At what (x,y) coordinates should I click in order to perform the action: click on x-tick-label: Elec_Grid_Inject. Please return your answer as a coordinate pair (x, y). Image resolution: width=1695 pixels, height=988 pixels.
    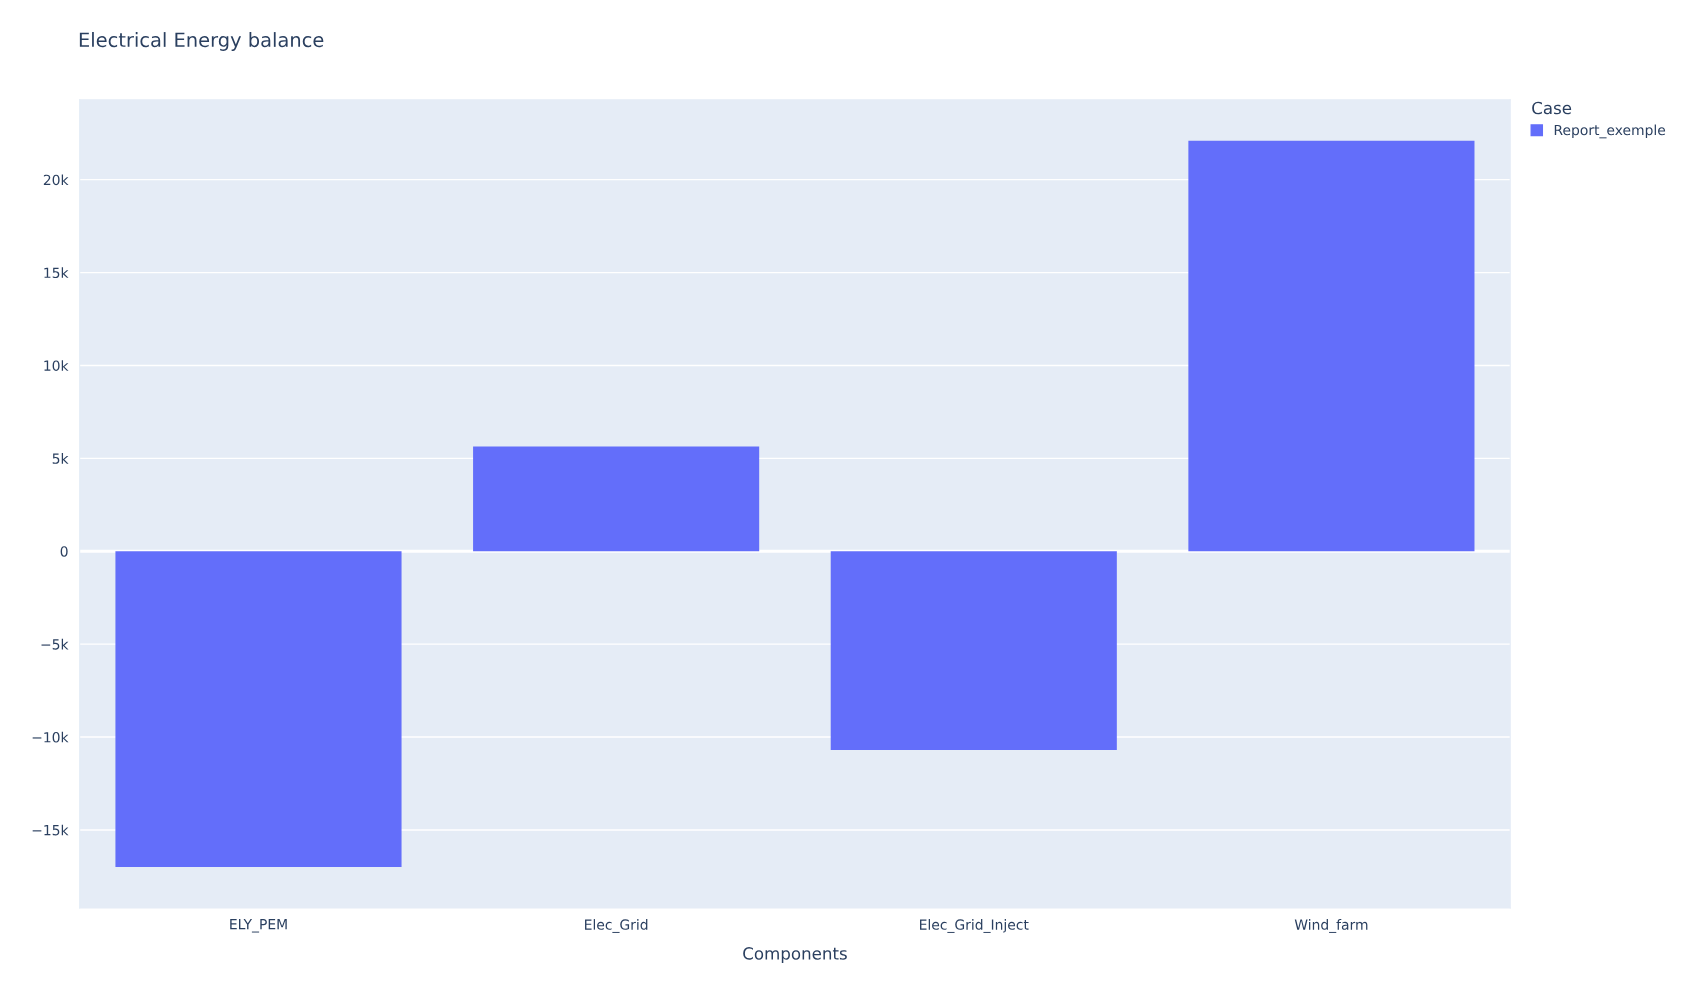
    Looking at the image, I should click on (974, 926).